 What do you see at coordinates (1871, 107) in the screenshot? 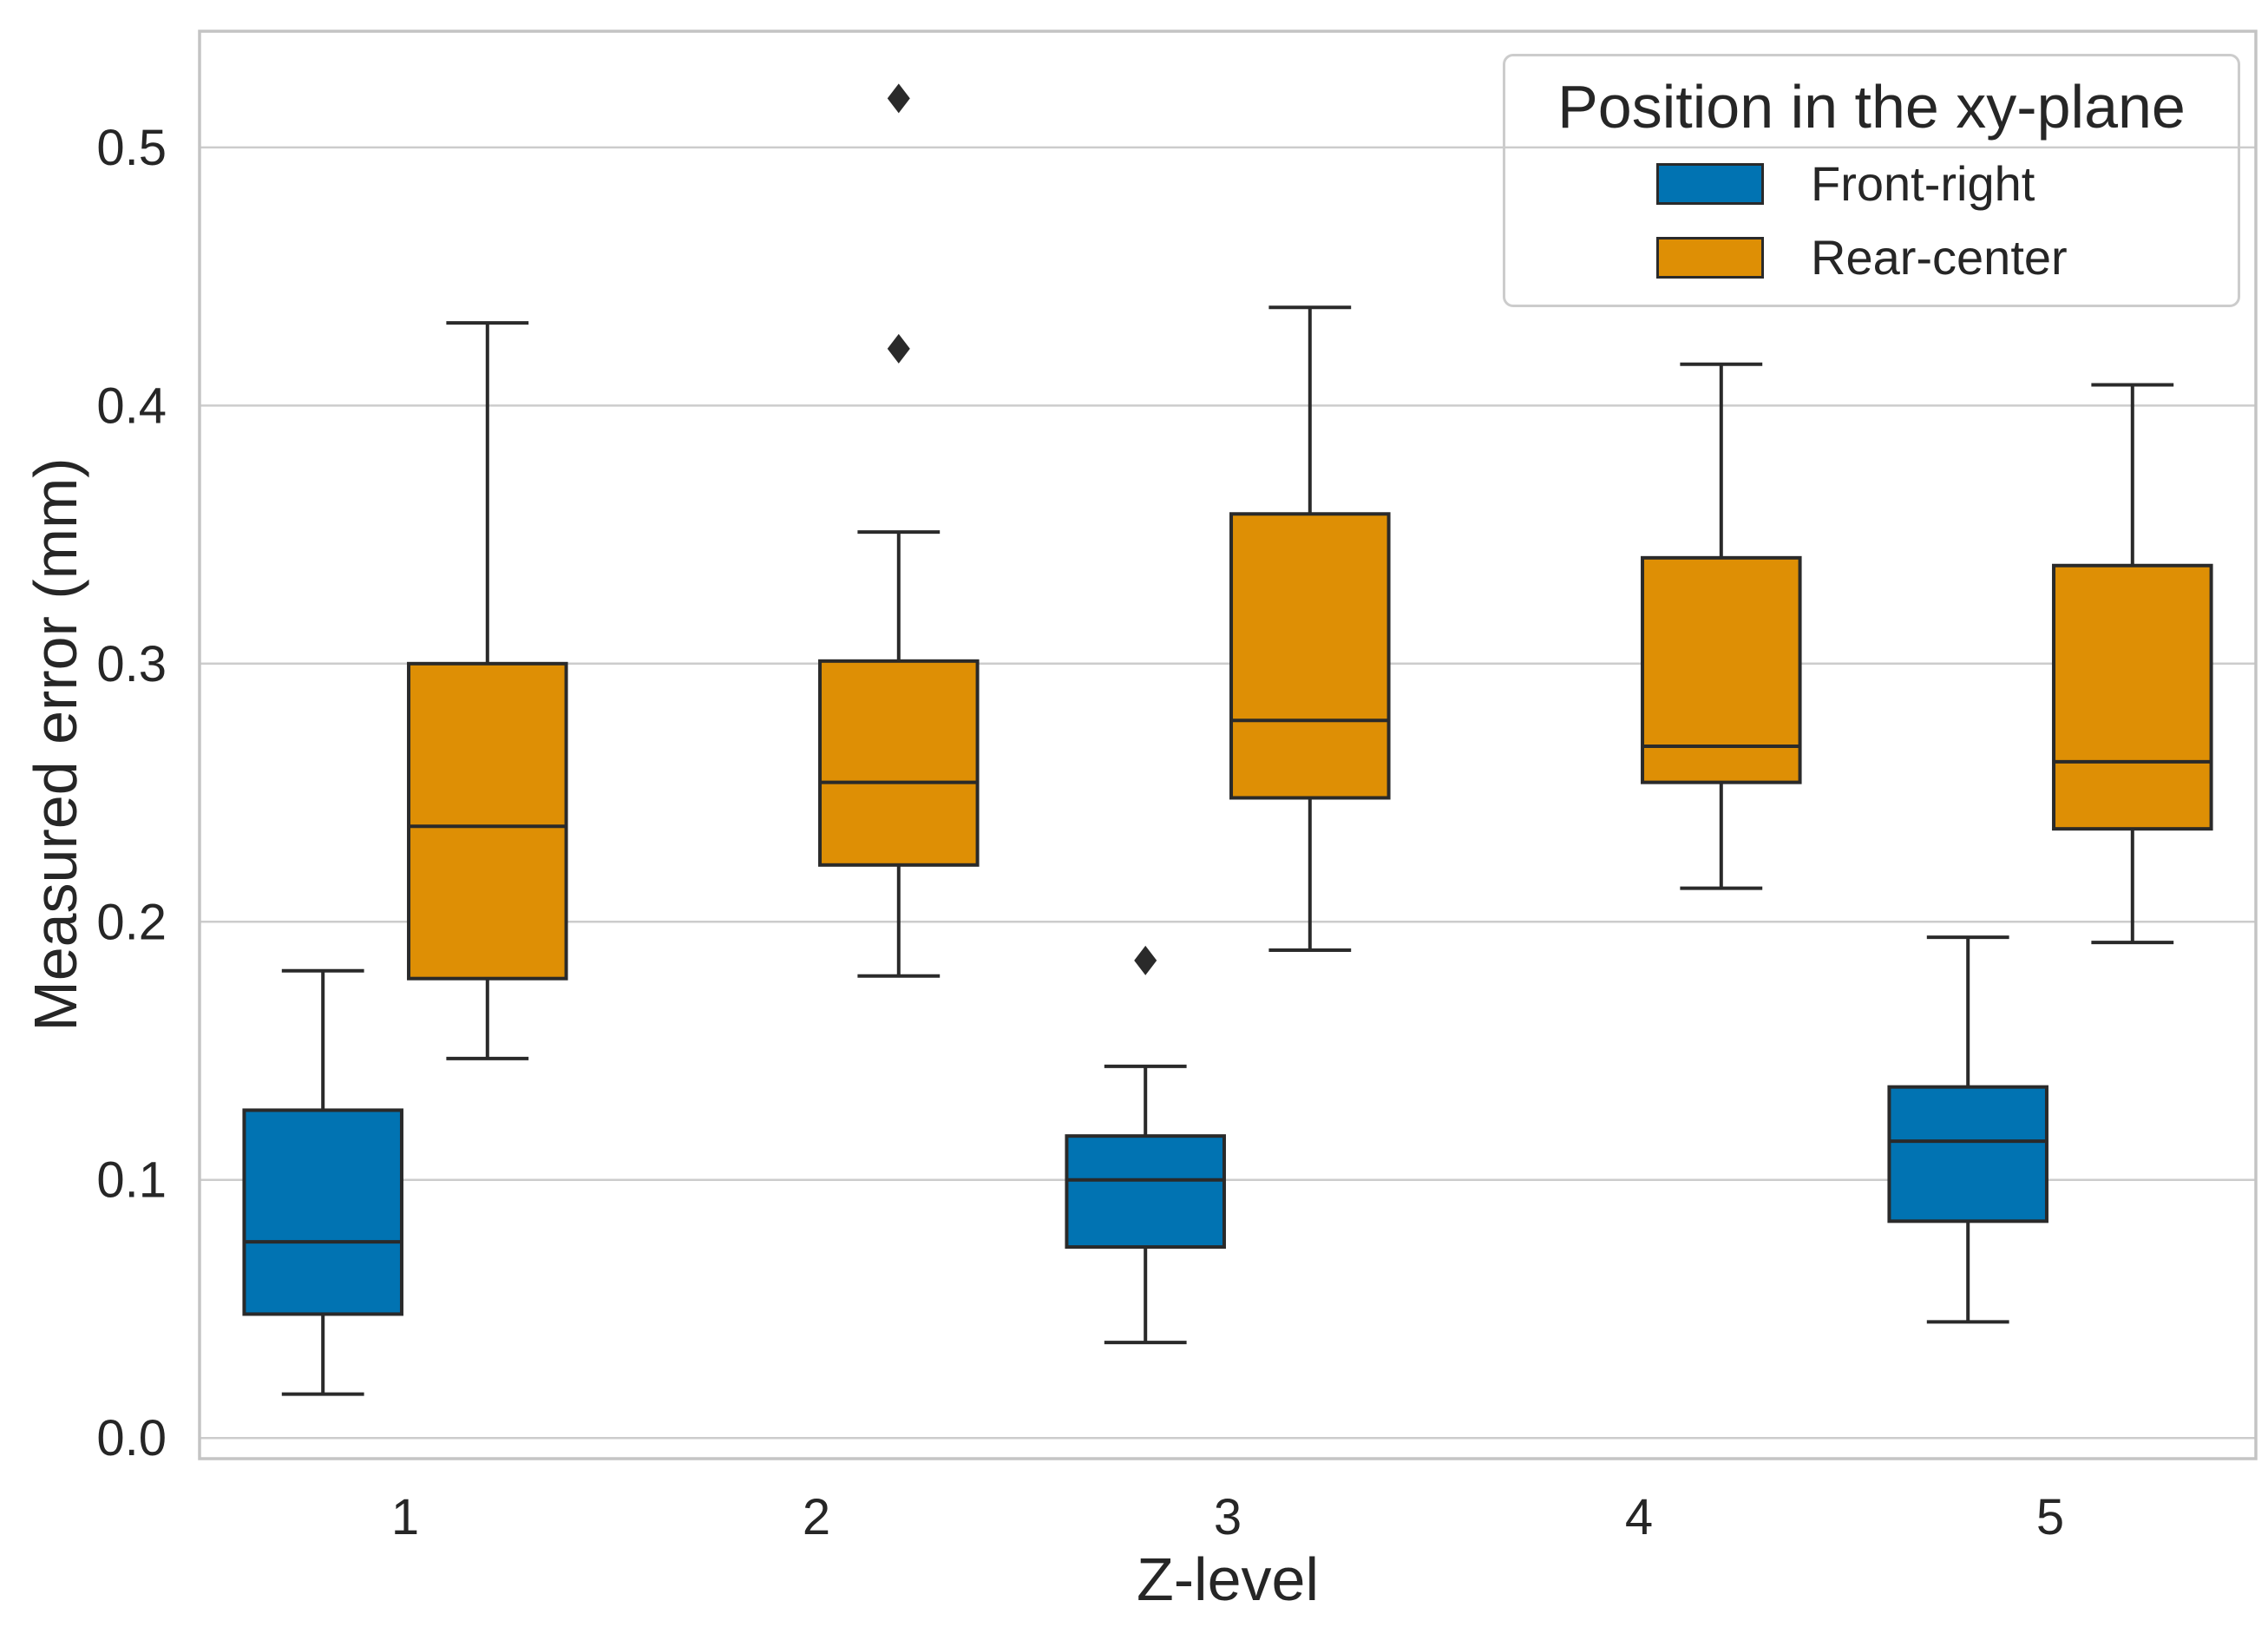
I see `legend-title: Position in the xy-plane` at bounding box center [1871, 107].